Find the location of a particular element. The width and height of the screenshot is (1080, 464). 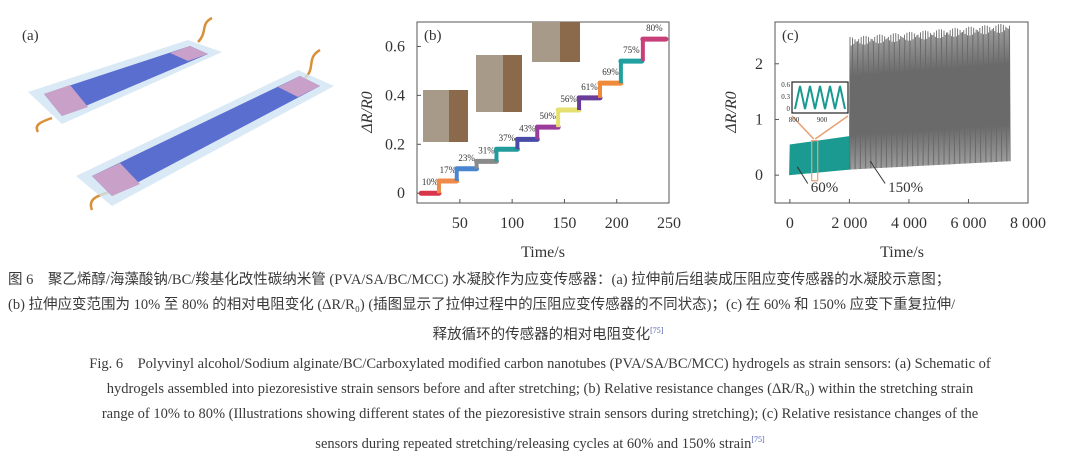

stretching-photo-insets is located at coordinates (501, 82).